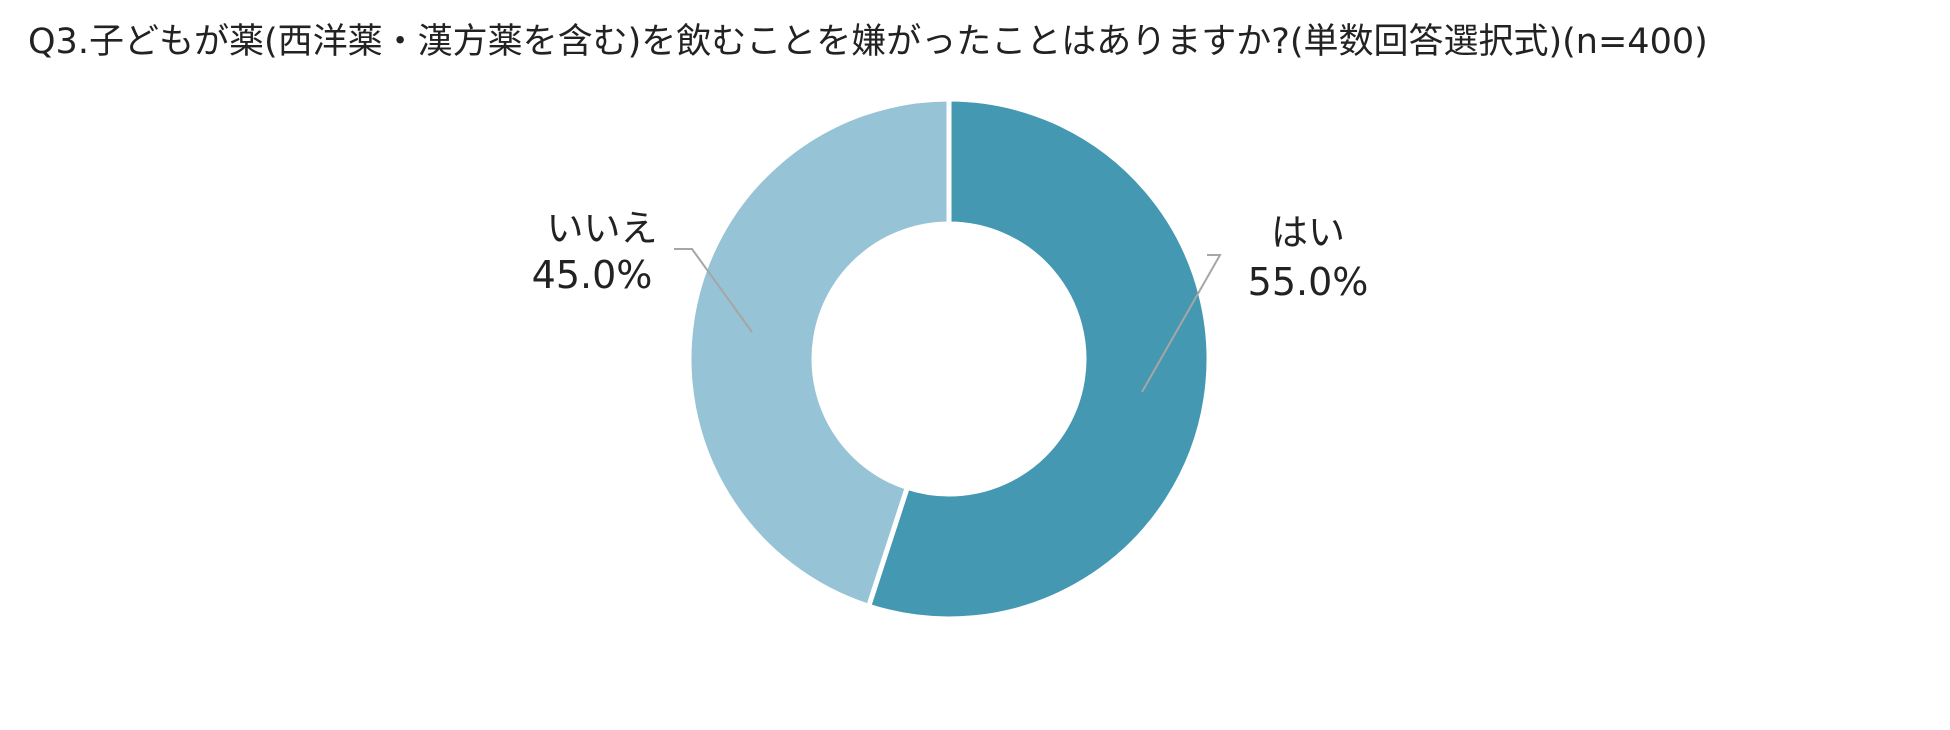  What do you see at coordinates (1308, 232) in the screenshot?
I see `slice-category-label: はい` at bounding box center [1308, 232].